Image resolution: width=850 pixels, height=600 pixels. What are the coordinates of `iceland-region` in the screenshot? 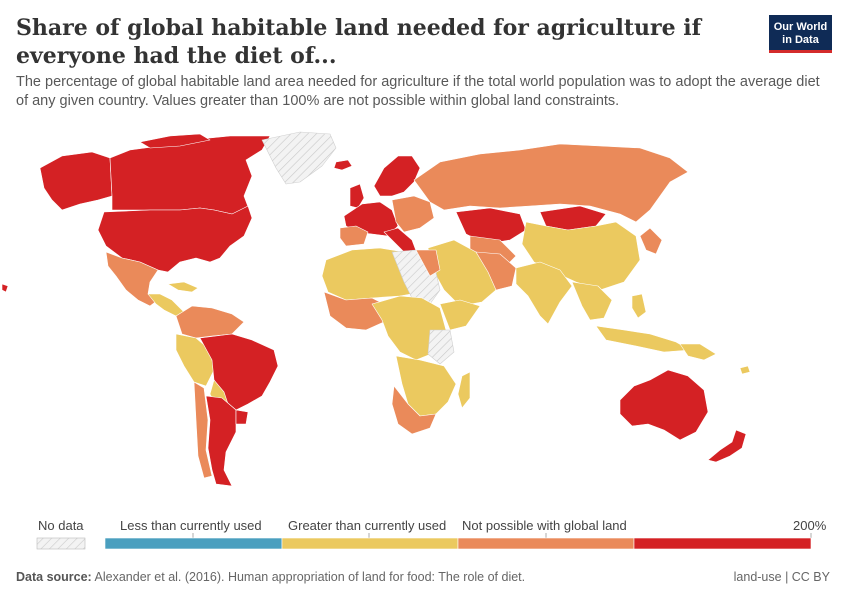 It's located at (343, 165).